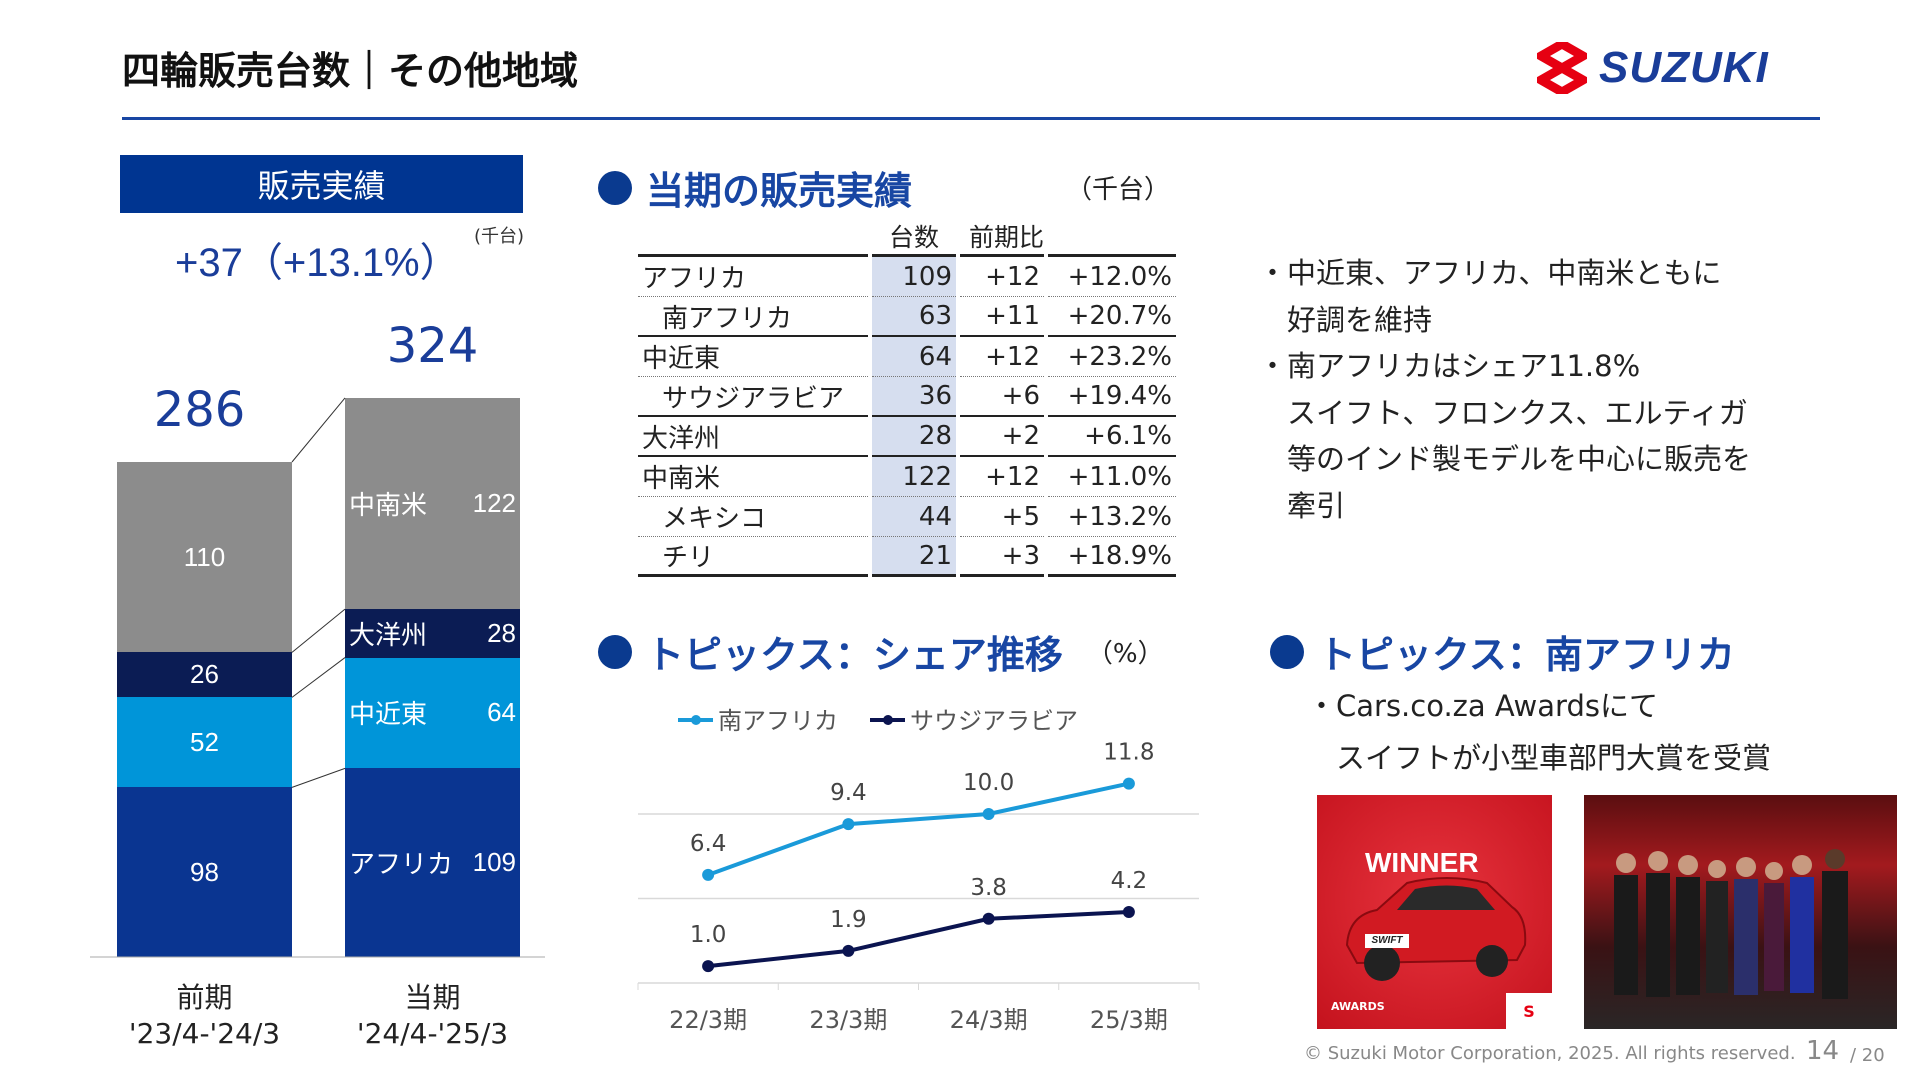 The width and height of the screenshot is (1920, 1080). What do you see at coordinates (1503, 412) in the screenshot?
I see `note-line: スイフト、フロンクス、エルティガ` at bounding box center [1503, 412].